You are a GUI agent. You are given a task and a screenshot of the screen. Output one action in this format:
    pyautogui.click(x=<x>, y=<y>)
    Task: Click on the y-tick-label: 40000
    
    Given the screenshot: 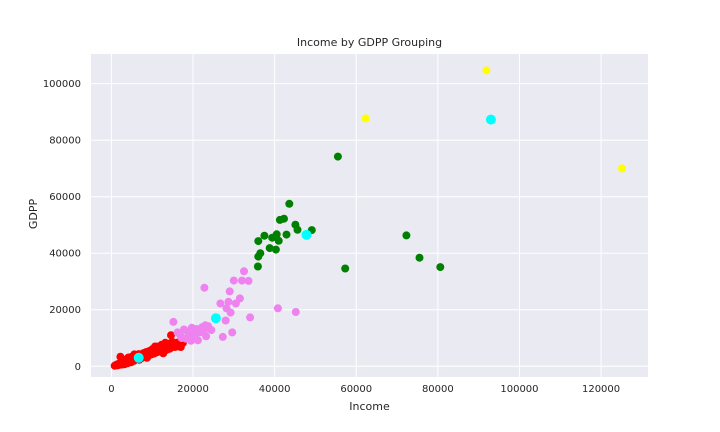 What is the action you would take?
    pyautogui.click(x=65, y=254)
    